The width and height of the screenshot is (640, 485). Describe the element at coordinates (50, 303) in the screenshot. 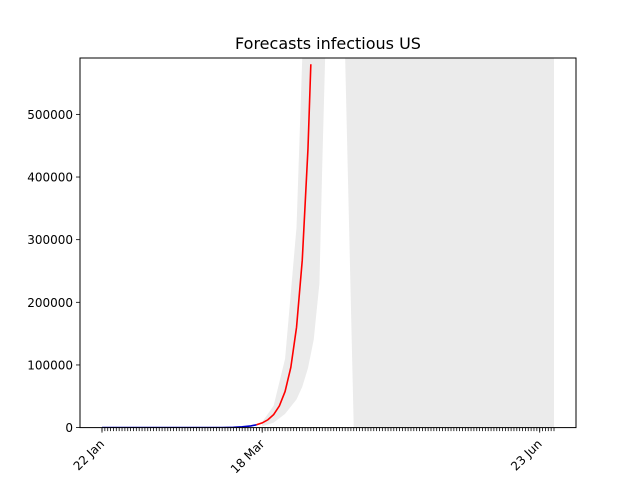

I see `y-tick-label: 200000` at that location.